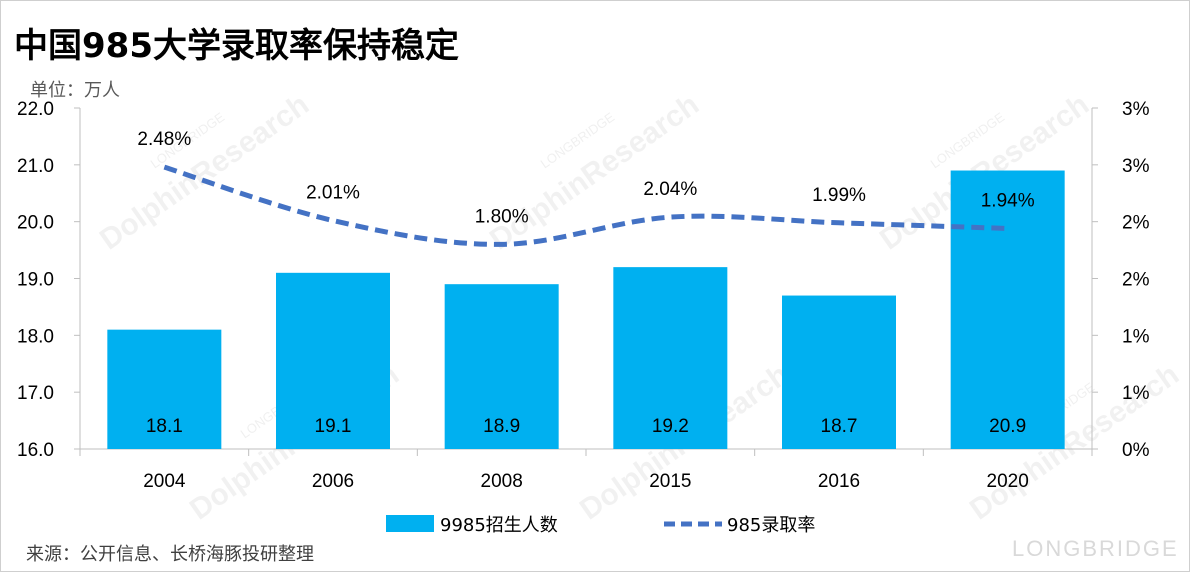 This screenshot has height=574, width=1192. I want to click on legend-bar-label: 9985招生人数, so click(499, 525).